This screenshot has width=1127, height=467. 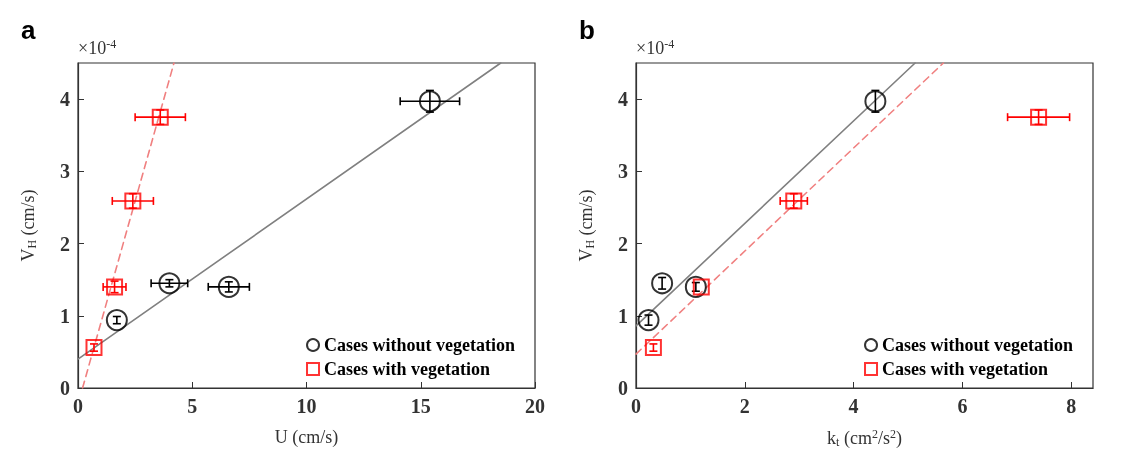 I want to click on x-axis-title: U (cm/s), so click(x=306, y=437).